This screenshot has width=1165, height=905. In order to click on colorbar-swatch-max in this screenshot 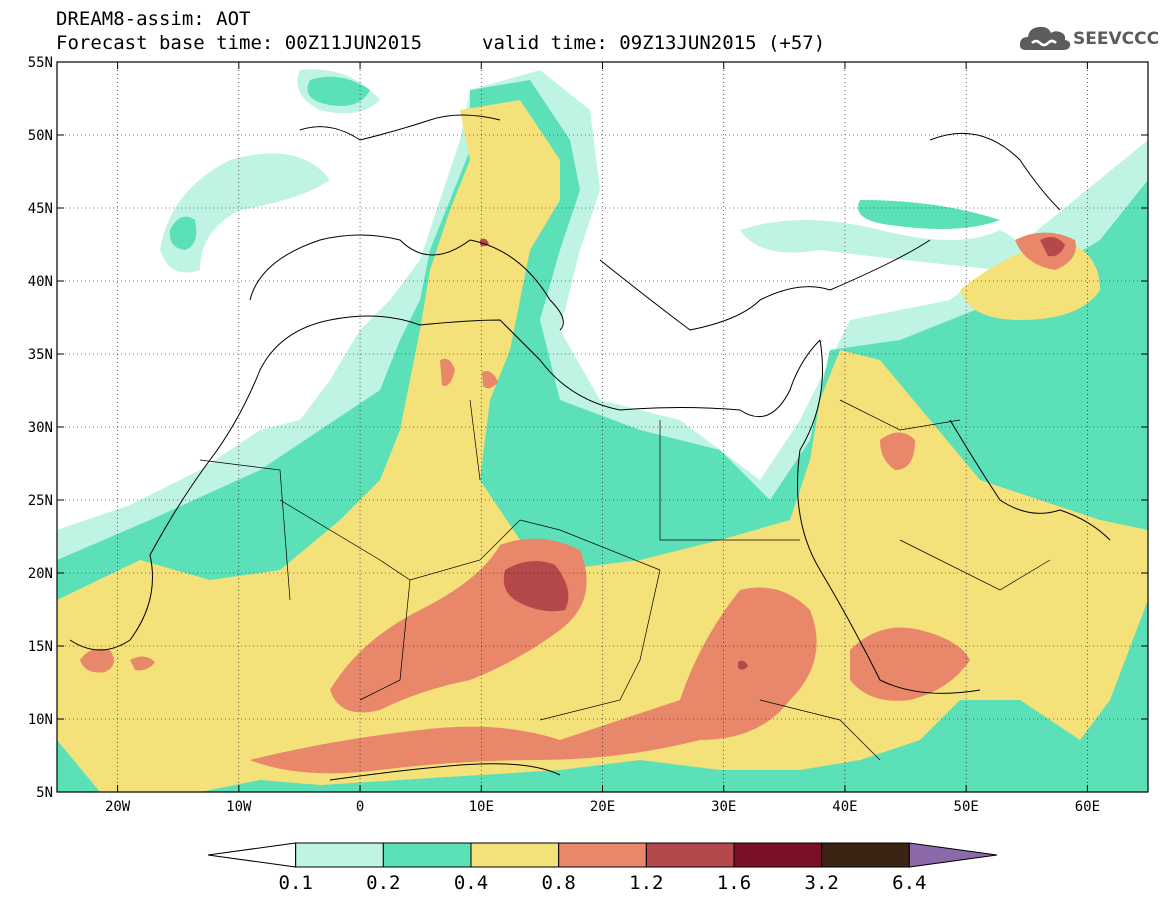, I will do `click(953, 855)`.